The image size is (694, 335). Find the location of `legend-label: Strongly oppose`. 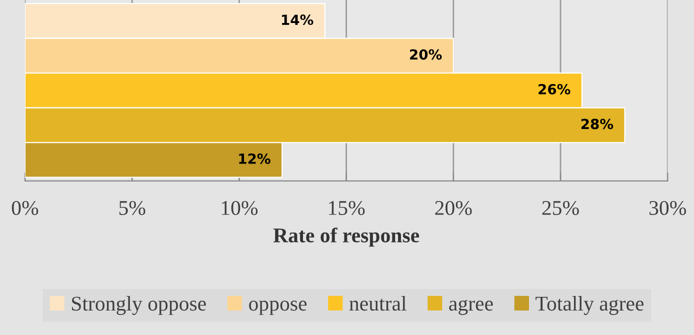

legend-label: Strongly oppose is located at coordinates (139, 305).